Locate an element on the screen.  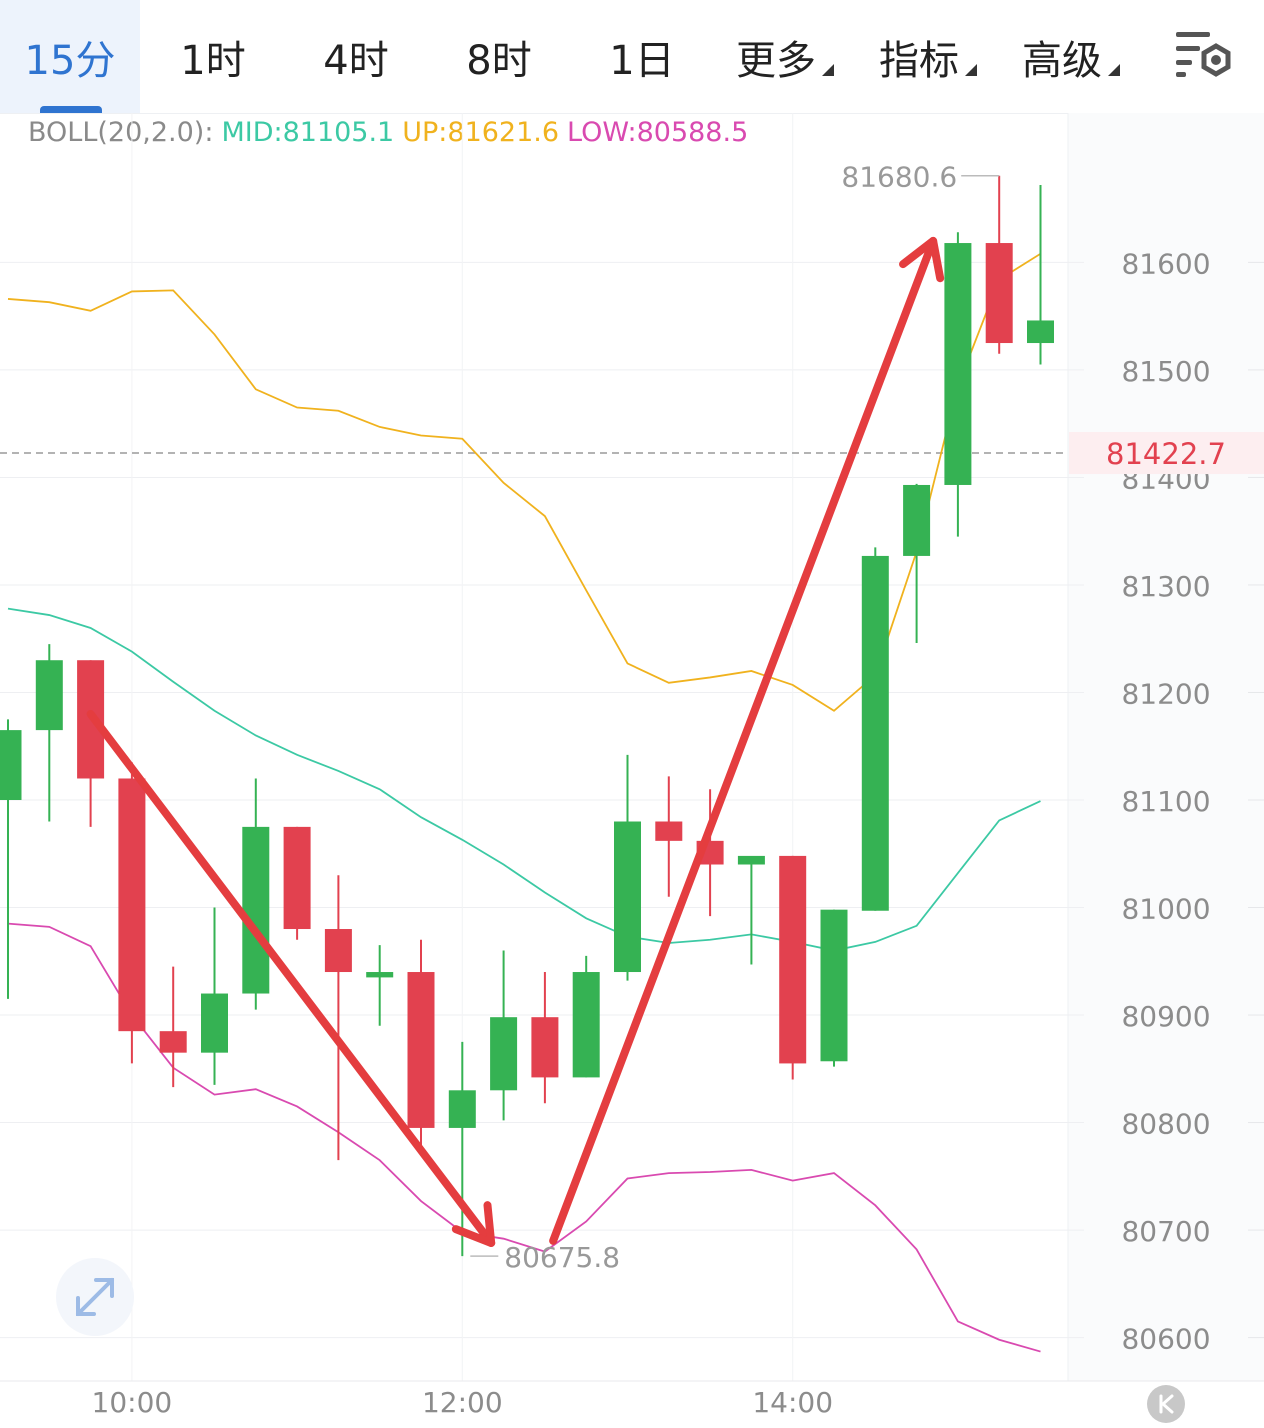
tab-4: 1日 is located at coordinates (642, 56).